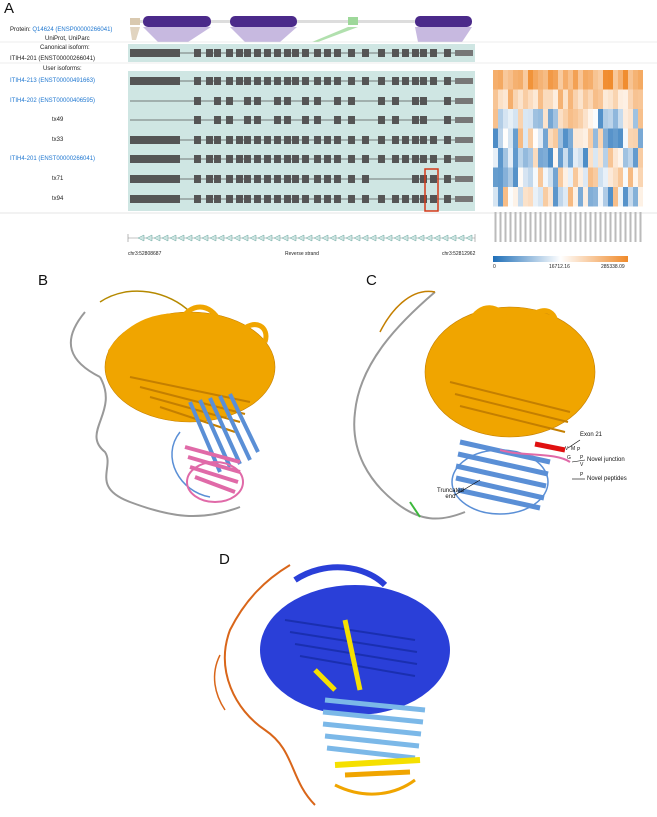  What do you see at coordinates (613, 267) in the screenshot?
I see `scale-max: 285338.09` at bounding box center [613, 267].